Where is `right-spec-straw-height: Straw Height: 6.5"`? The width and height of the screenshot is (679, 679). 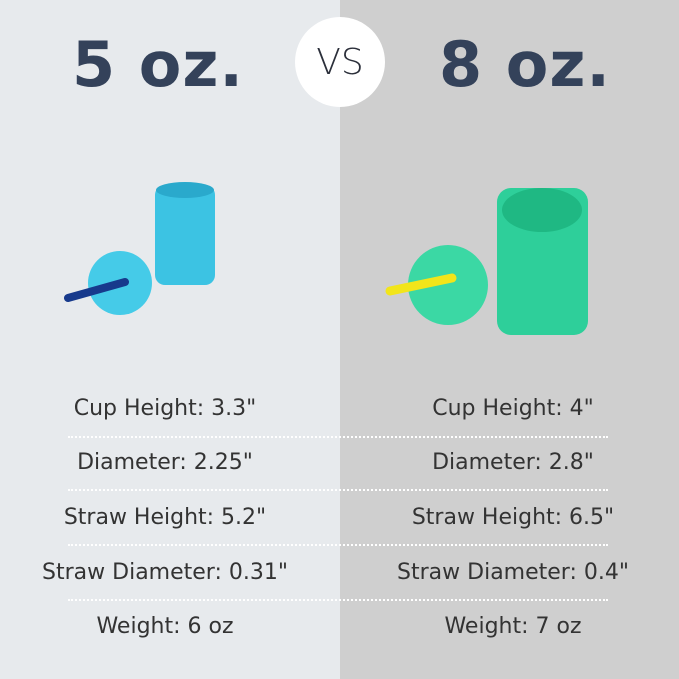 right-spec-straw-height: Straw Height: 6.5" is located at coordinates (513, 517).